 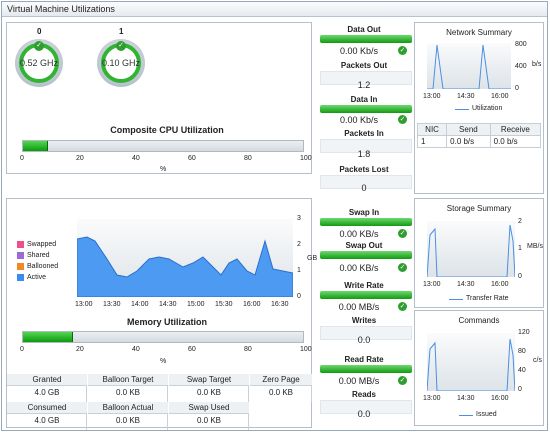 I want to click on memory-tick-label: 100, so click(x=306, y=349).